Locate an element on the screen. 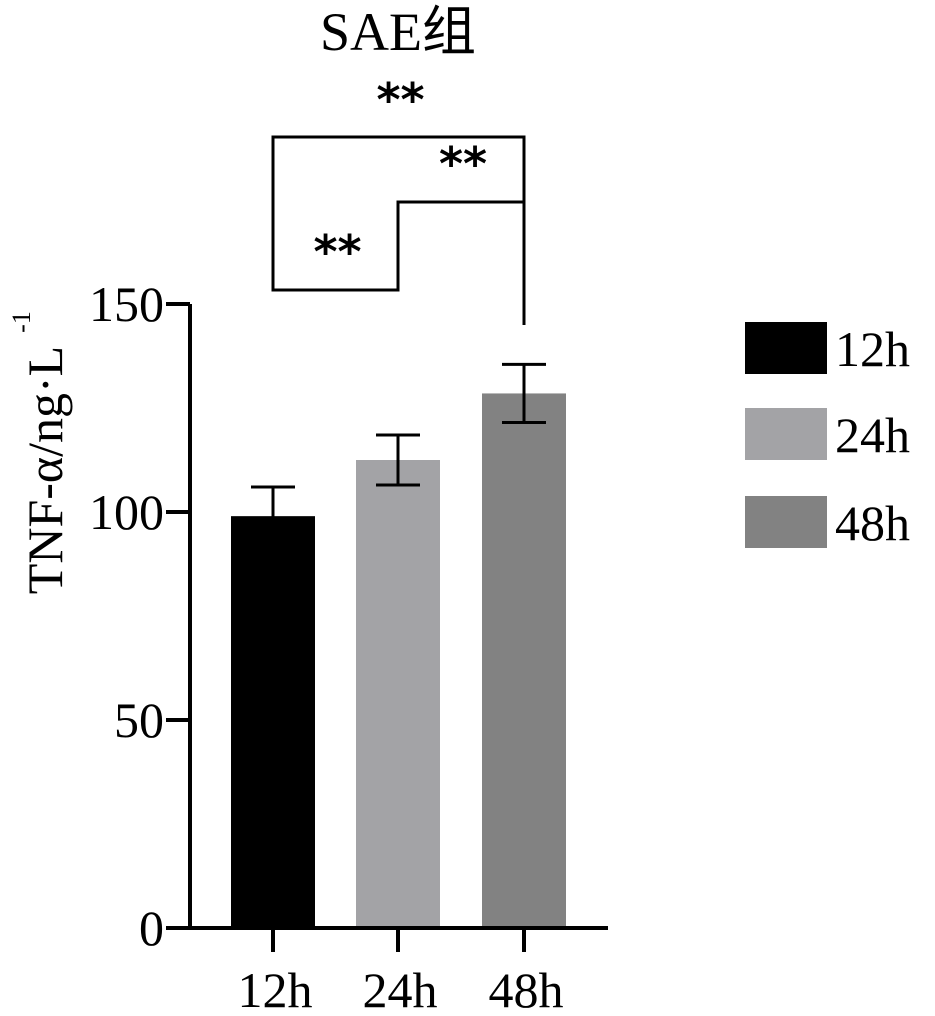 The height and width of the screenshot is (1016, 935). legend-label-48h: 48h is located at coordinates (872, 523).